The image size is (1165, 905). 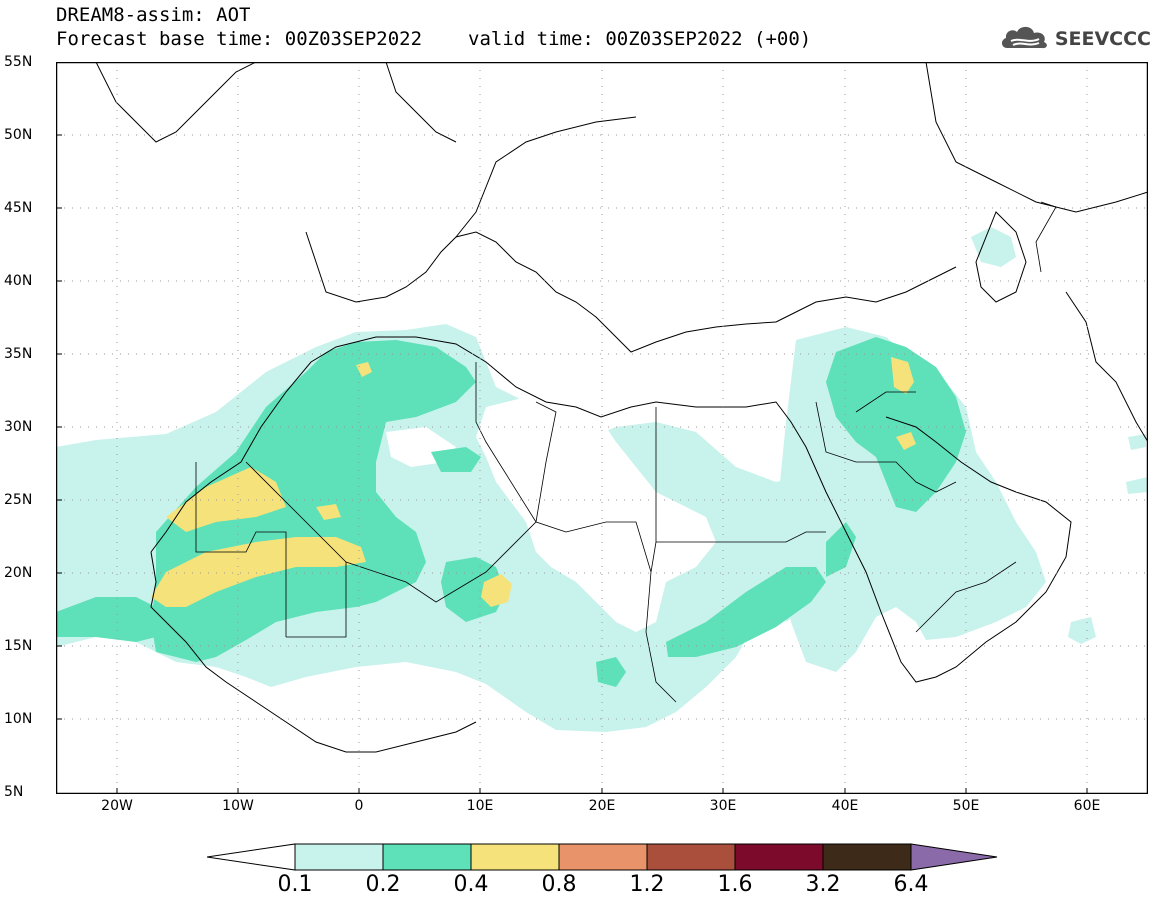 I want to click on lat-tick-label: 20N, so click(x=18, y=573).